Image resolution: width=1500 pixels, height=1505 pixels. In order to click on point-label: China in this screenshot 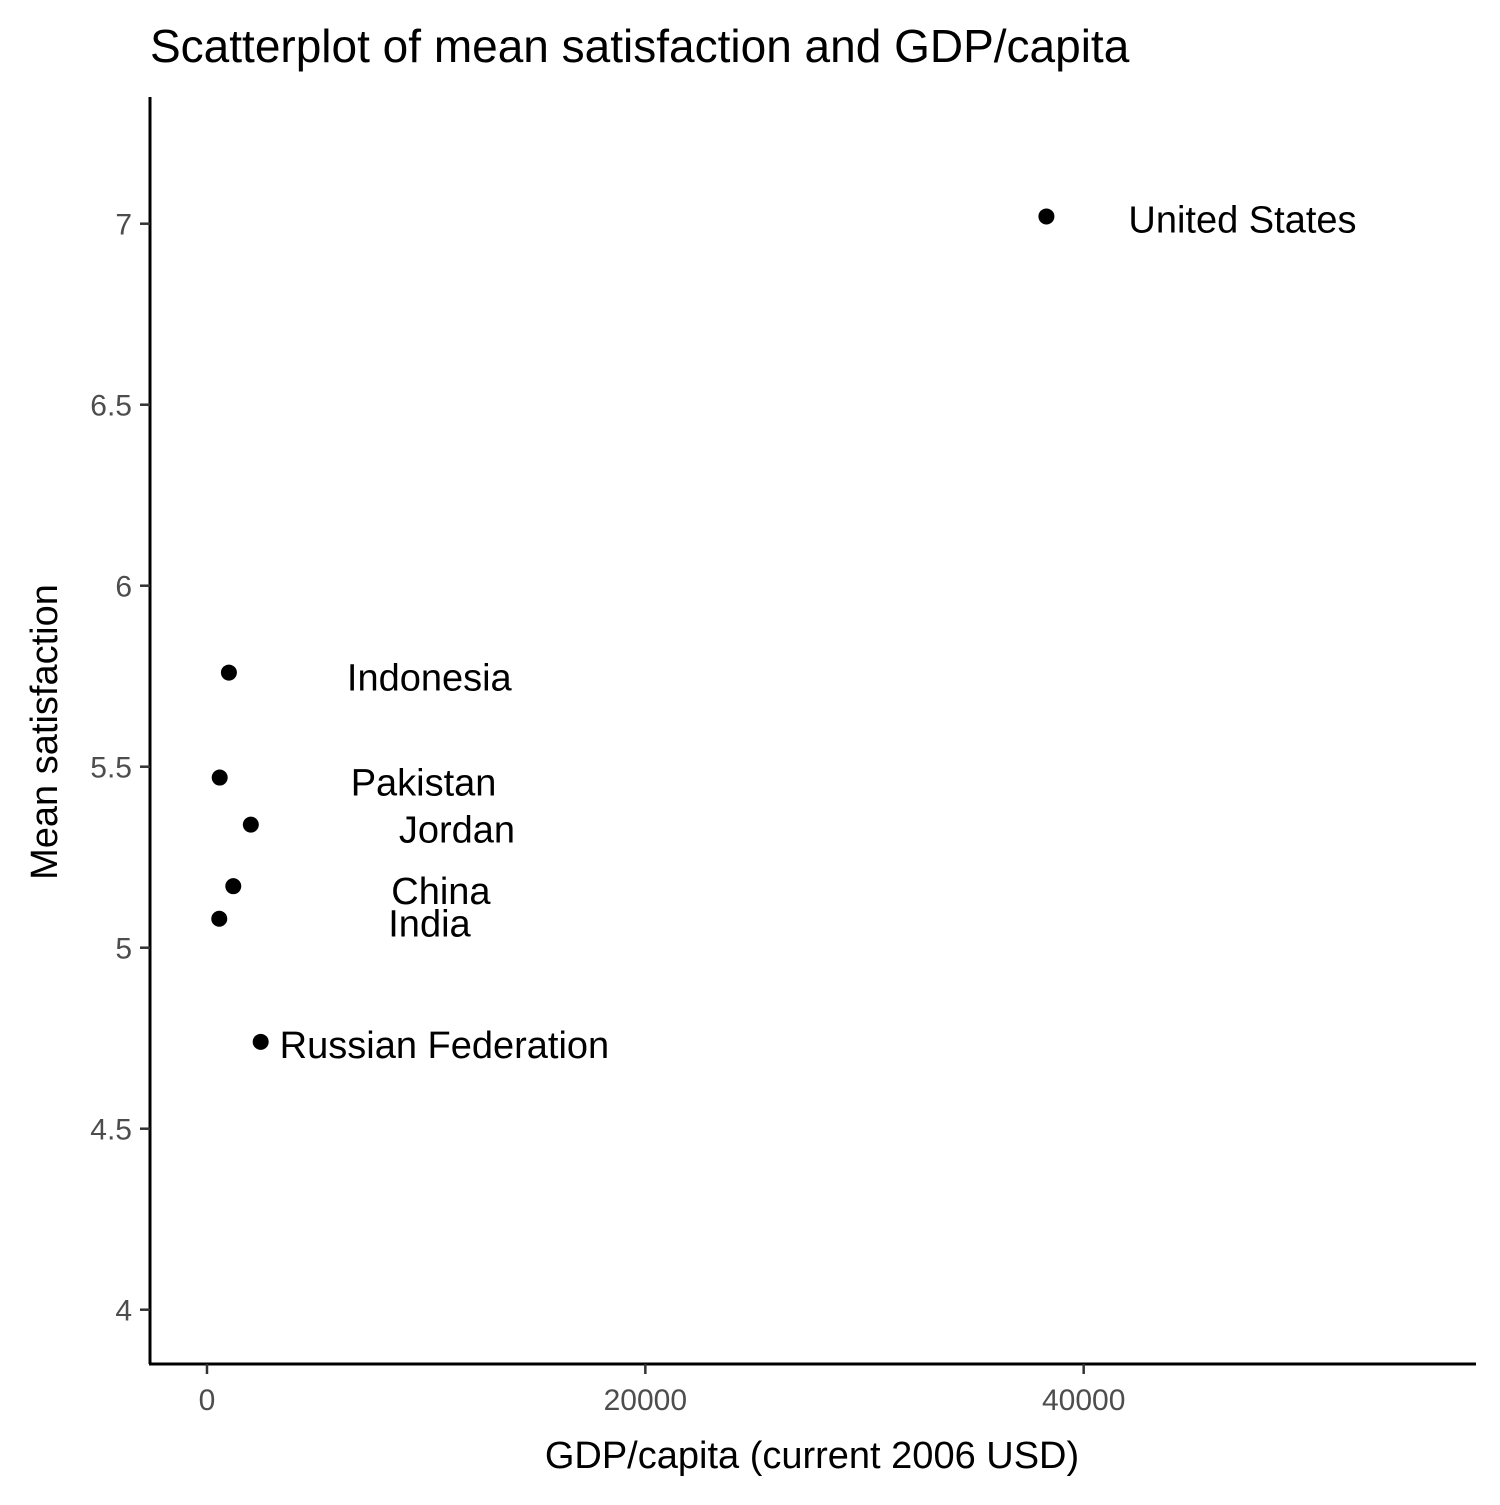, I will do `click(441, 892)`.